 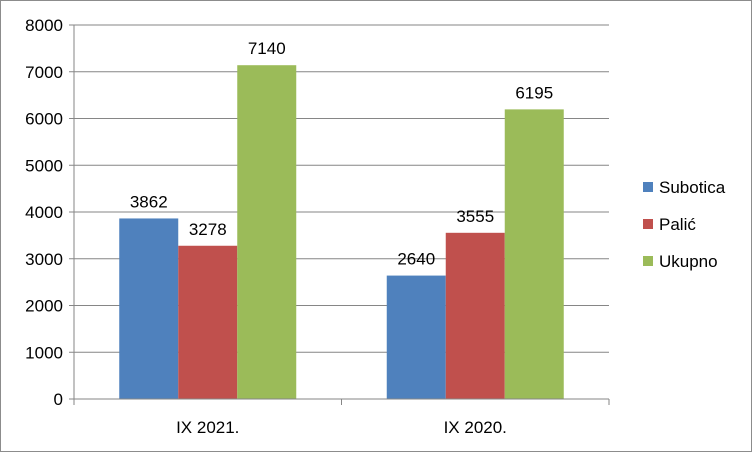 What do you see at coordinates (267, 48) in the screenshot?
I see `data-label: 7140` at bounding box center [267, 48].